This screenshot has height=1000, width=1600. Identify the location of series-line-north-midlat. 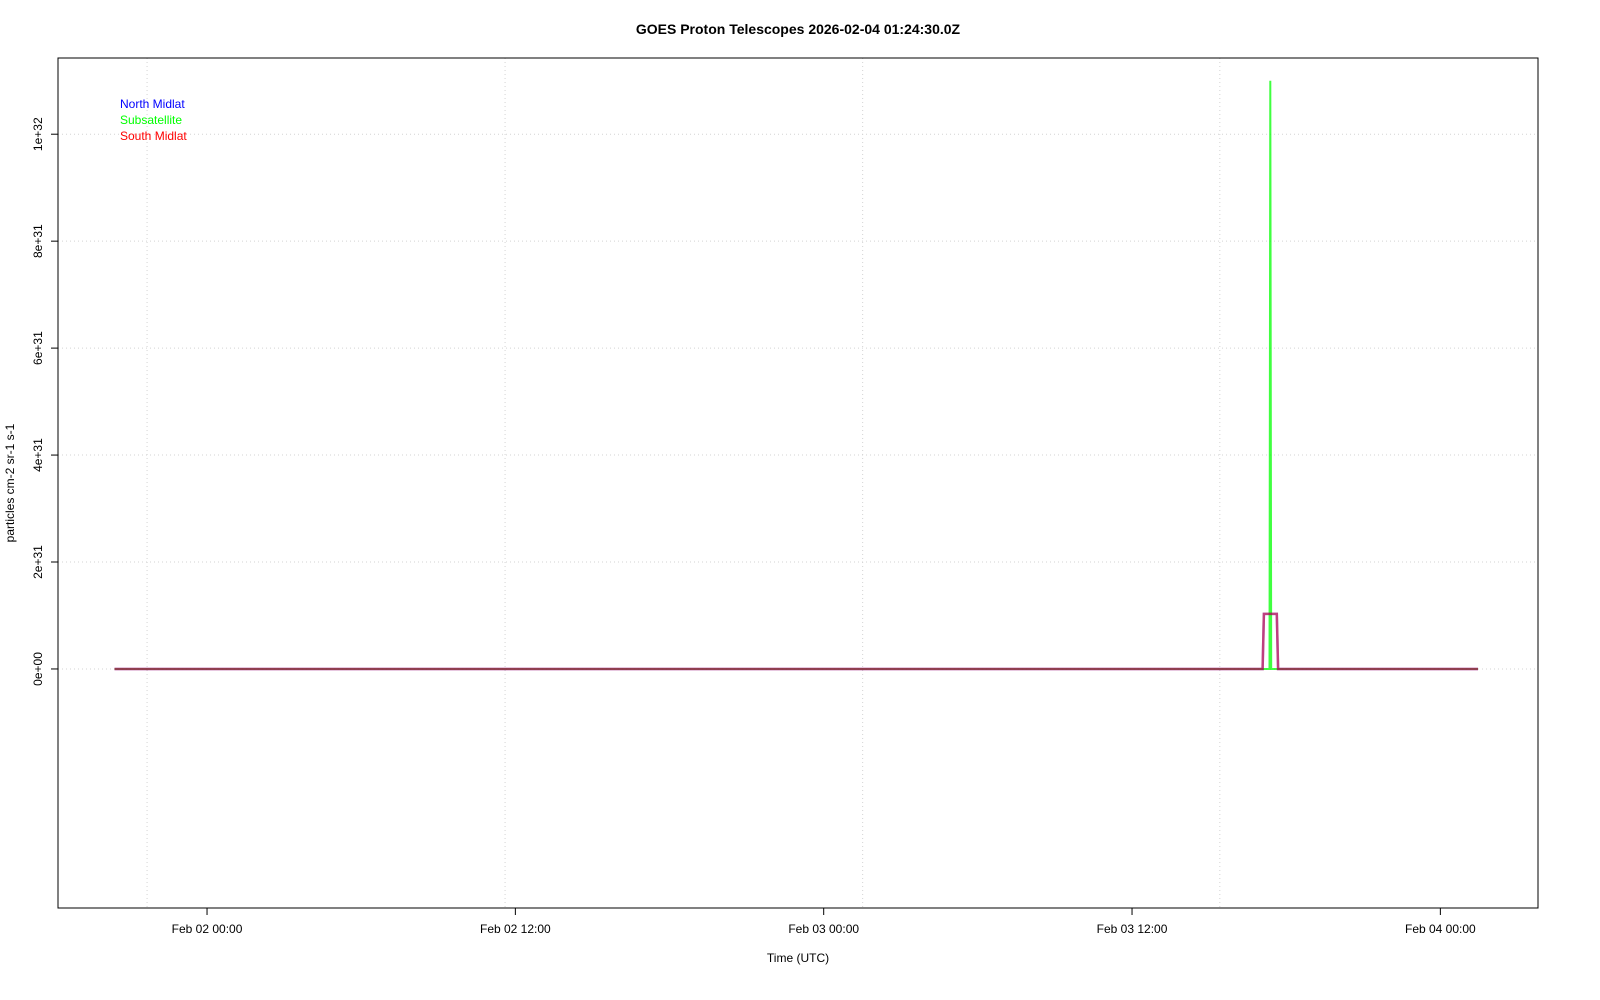
(796, 641).